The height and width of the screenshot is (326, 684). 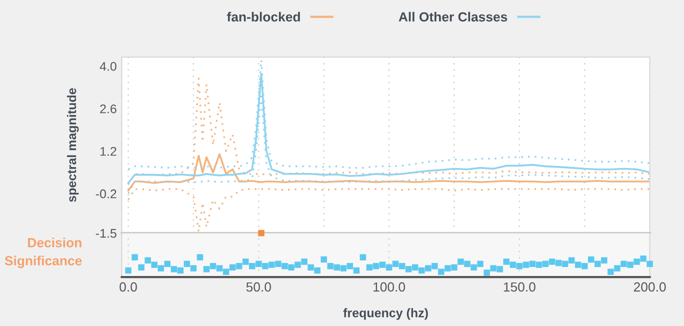 I want to click on y-axis-title: spectral magnitude, so click(x=72, y=145).